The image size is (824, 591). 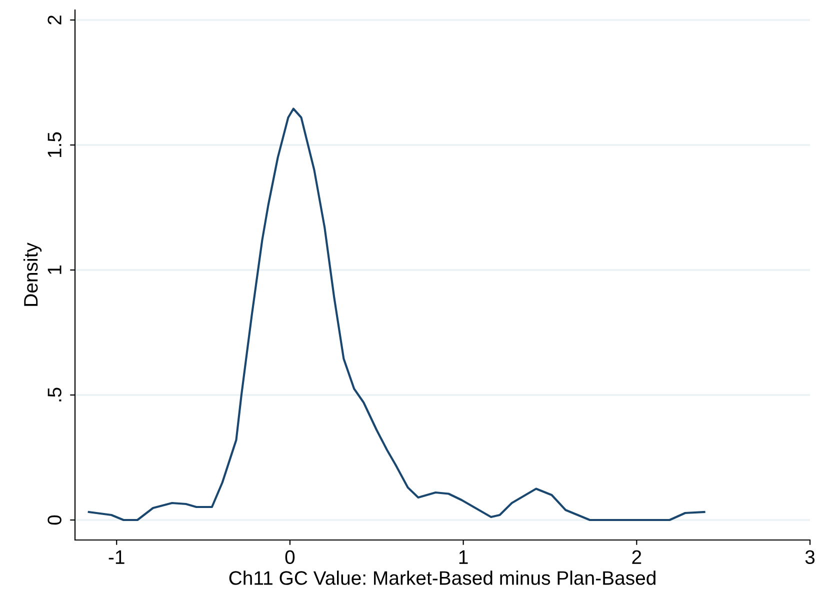 What do you see at coordinates (55, 20) in the screenshot?
I see `y-tick-label: 2` at bounding box center [55, 20].